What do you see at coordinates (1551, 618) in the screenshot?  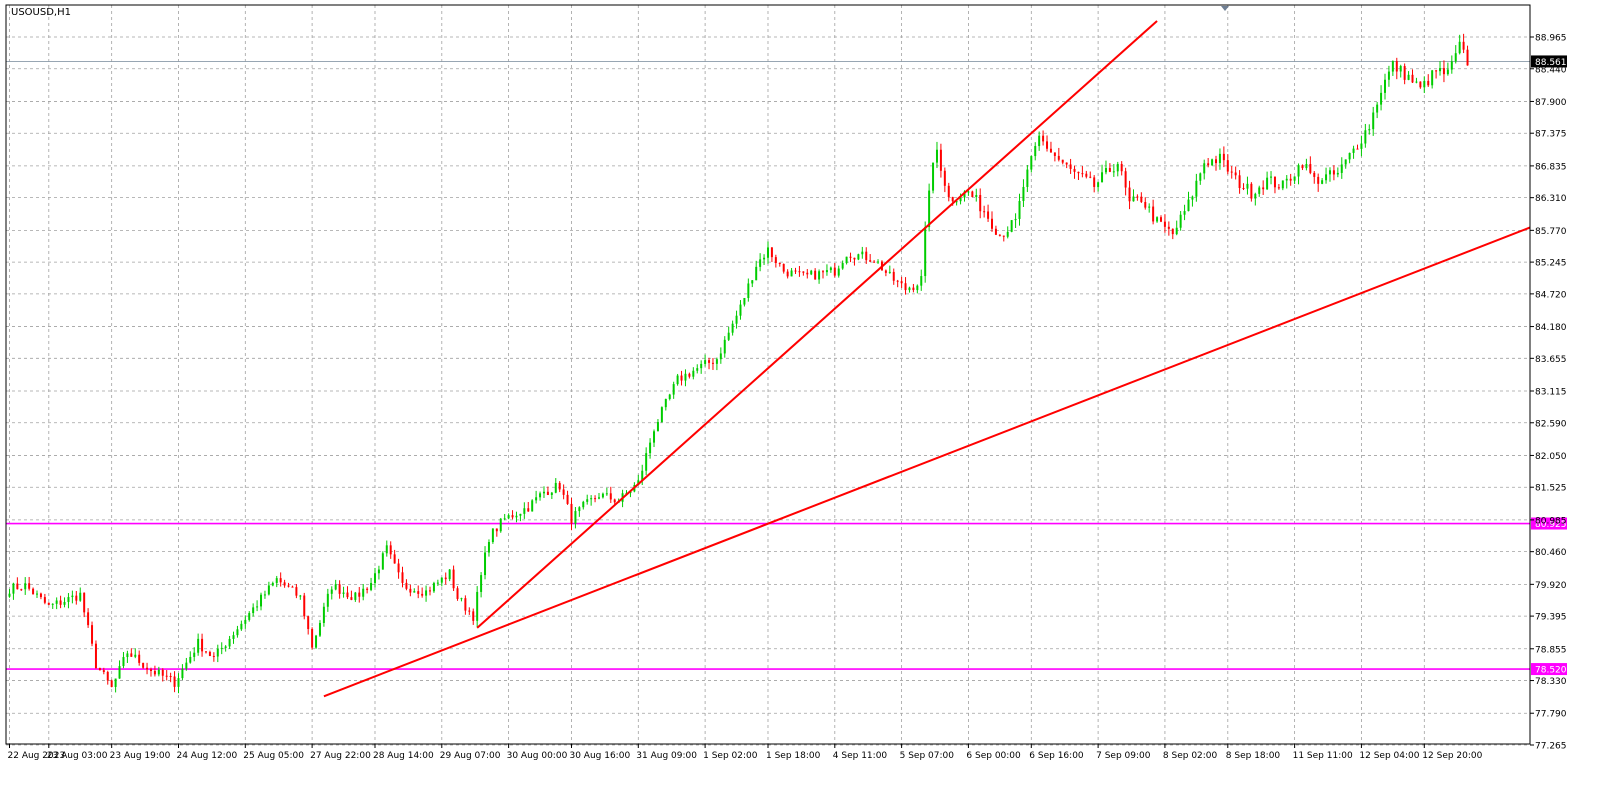 I see `y-tick-label: 79.395` at bounding box center [1551, 618].